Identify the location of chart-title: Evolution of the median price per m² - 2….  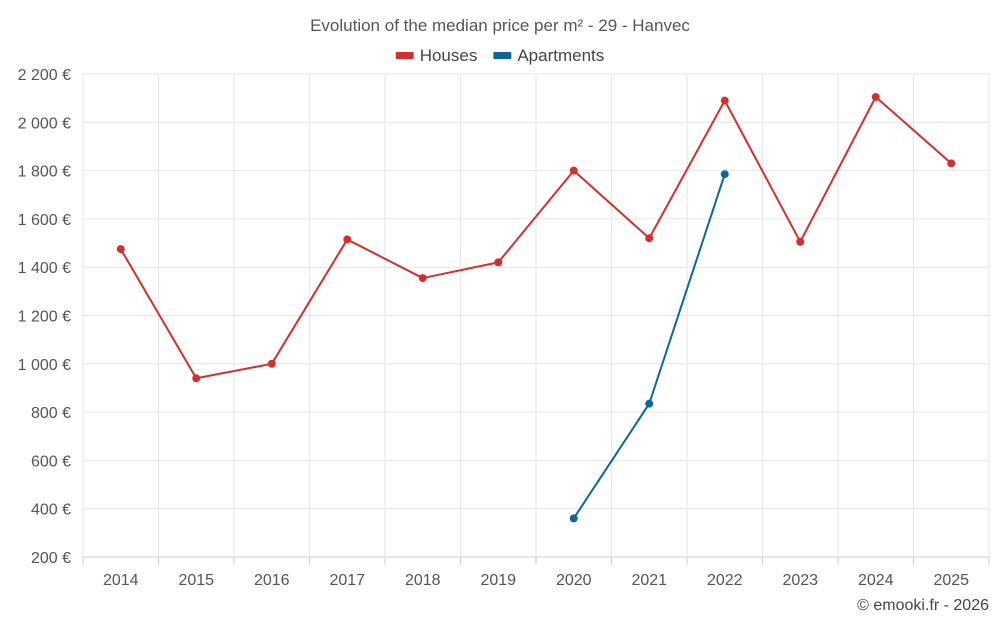
(500, 25).